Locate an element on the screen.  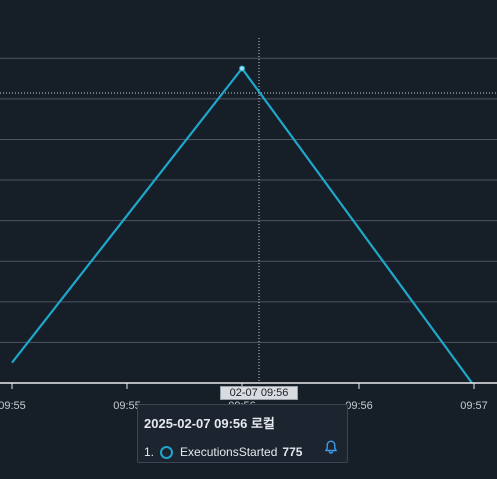
bell-icon is located at coordinates (331, 447).